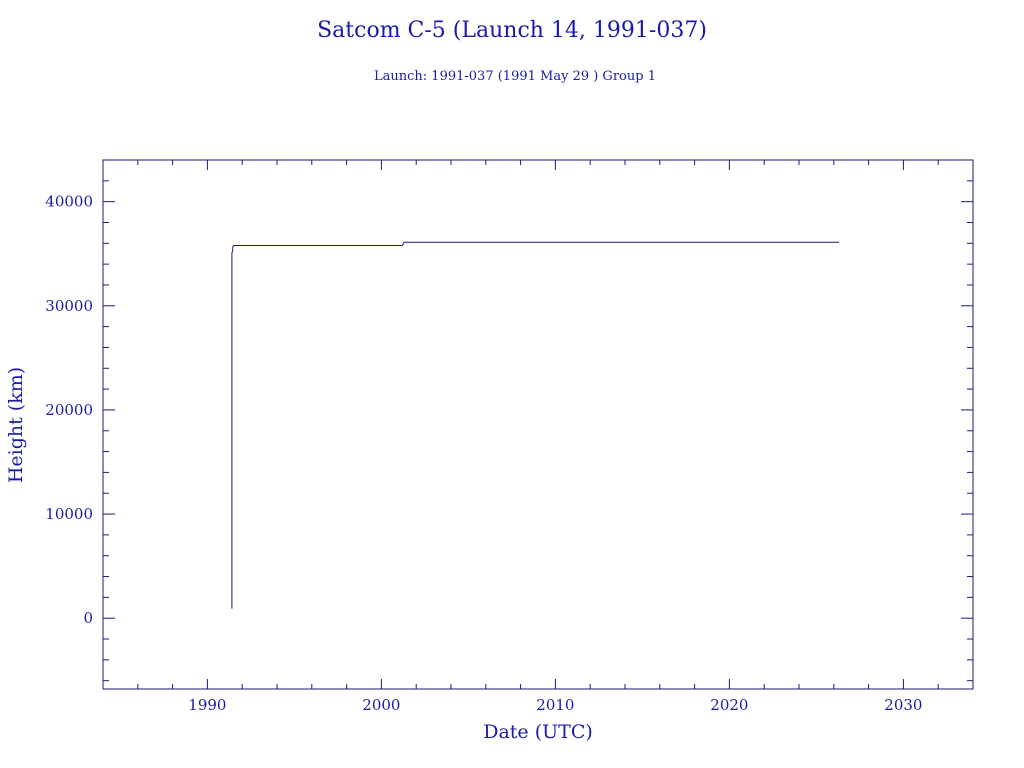  Describe the element at coordinates (69, 306) in the screenshot. I see `y-tick-label: 30000` at that location.